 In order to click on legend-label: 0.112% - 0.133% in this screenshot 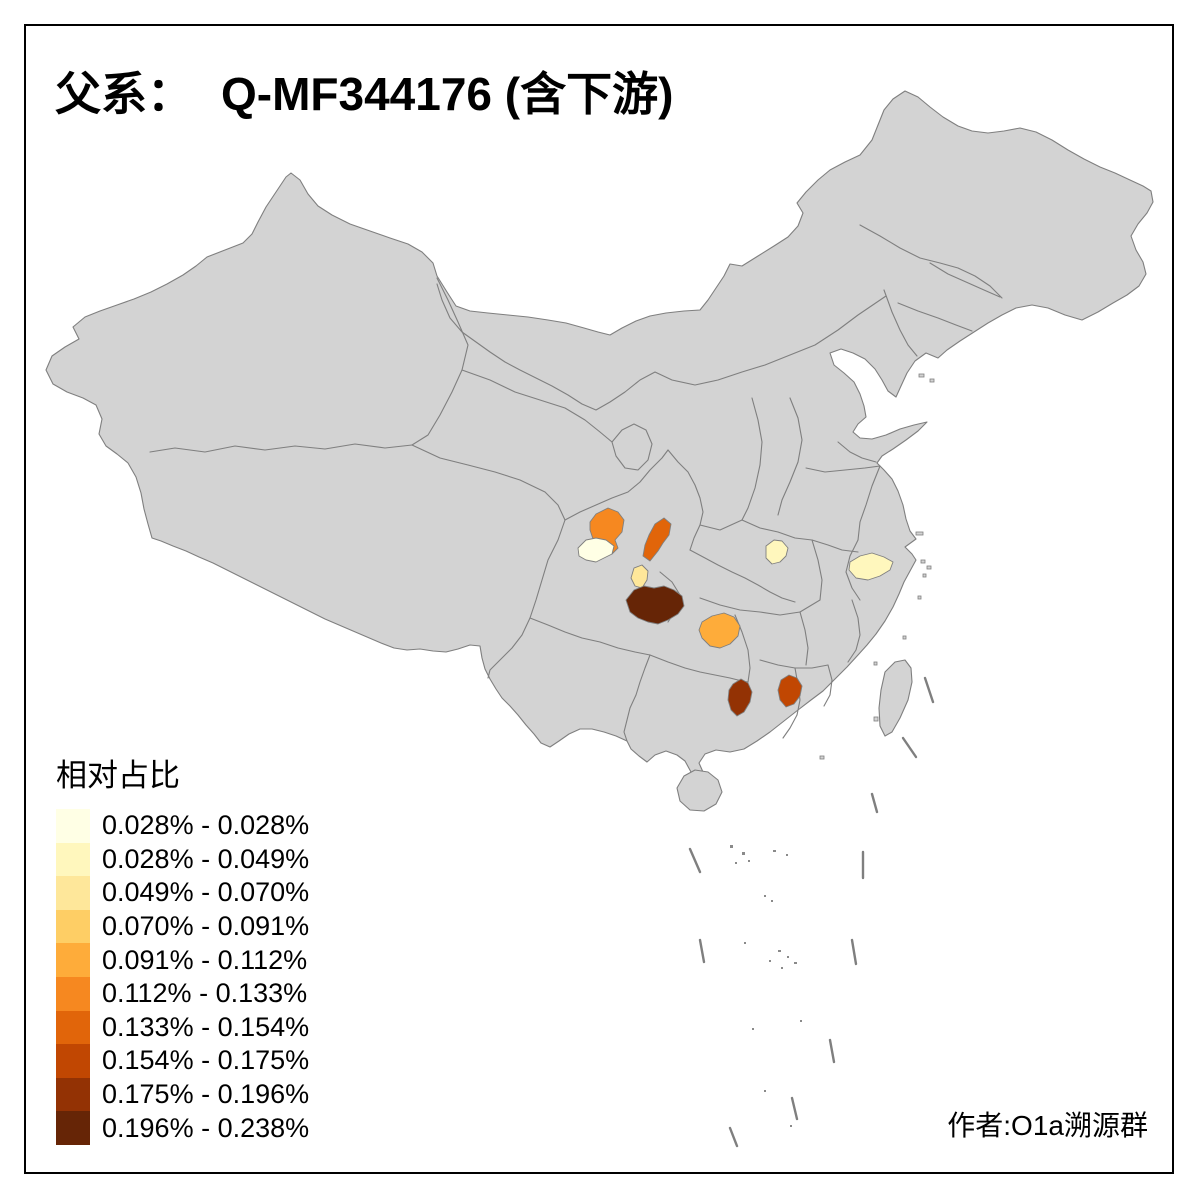, I will do `click(205, 993)`.